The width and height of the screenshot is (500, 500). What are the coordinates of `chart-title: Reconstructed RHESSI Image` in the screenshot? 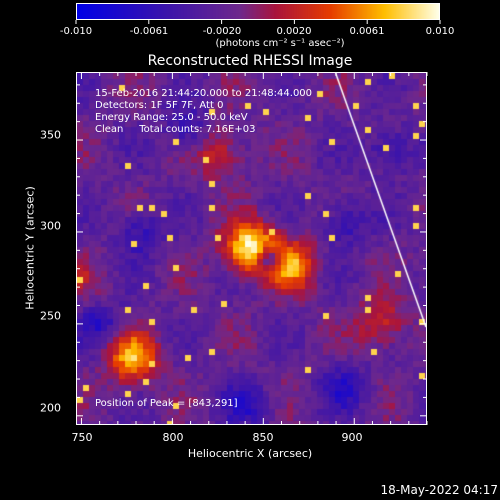 It's located at (250, 61).